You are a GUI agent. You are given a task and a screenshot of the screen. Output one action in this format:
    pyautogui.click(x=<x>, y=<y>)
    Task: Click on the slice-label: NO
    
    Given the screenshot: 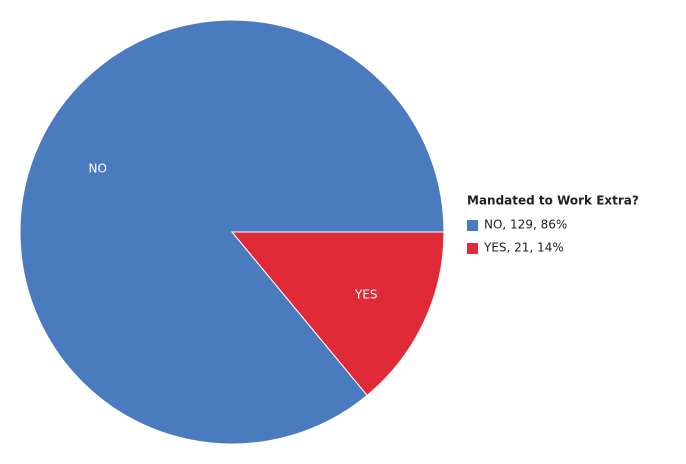 What is the action you would take?
    pyautogui.click(x=98, y=168)
    